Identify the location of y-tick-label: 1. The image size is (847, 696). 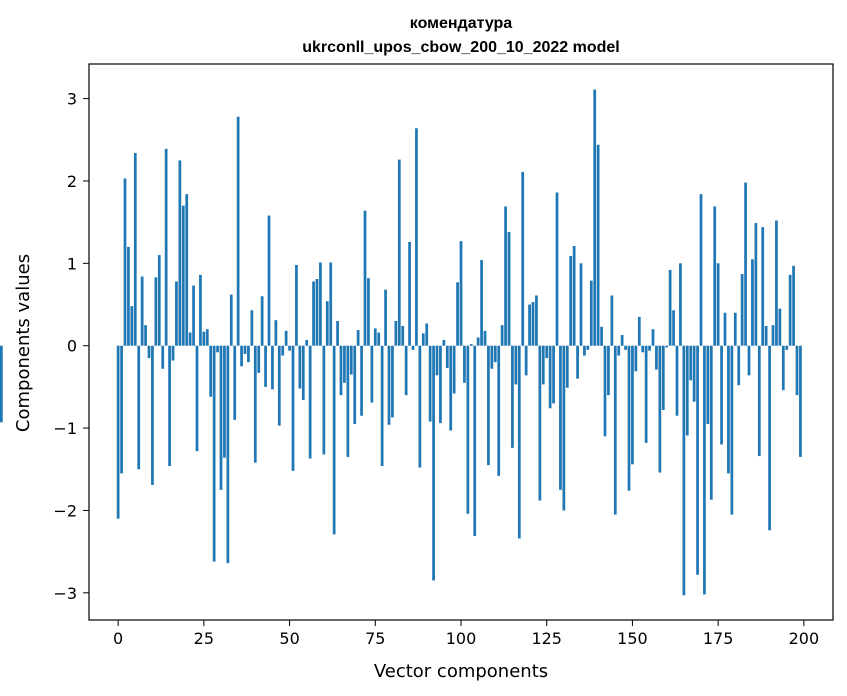
(72, 263).